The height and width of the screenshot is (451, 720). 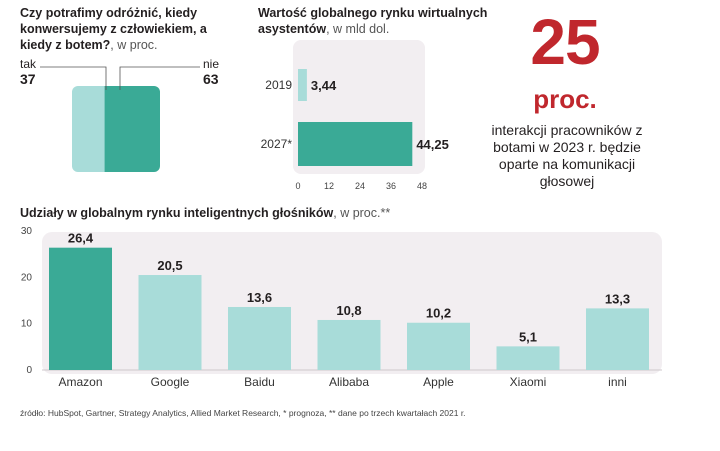 What do you see at coordinates (528, 336) in the screenshot?
I see `speakers-value-label: 5,1` at bounding box center [528, 336].